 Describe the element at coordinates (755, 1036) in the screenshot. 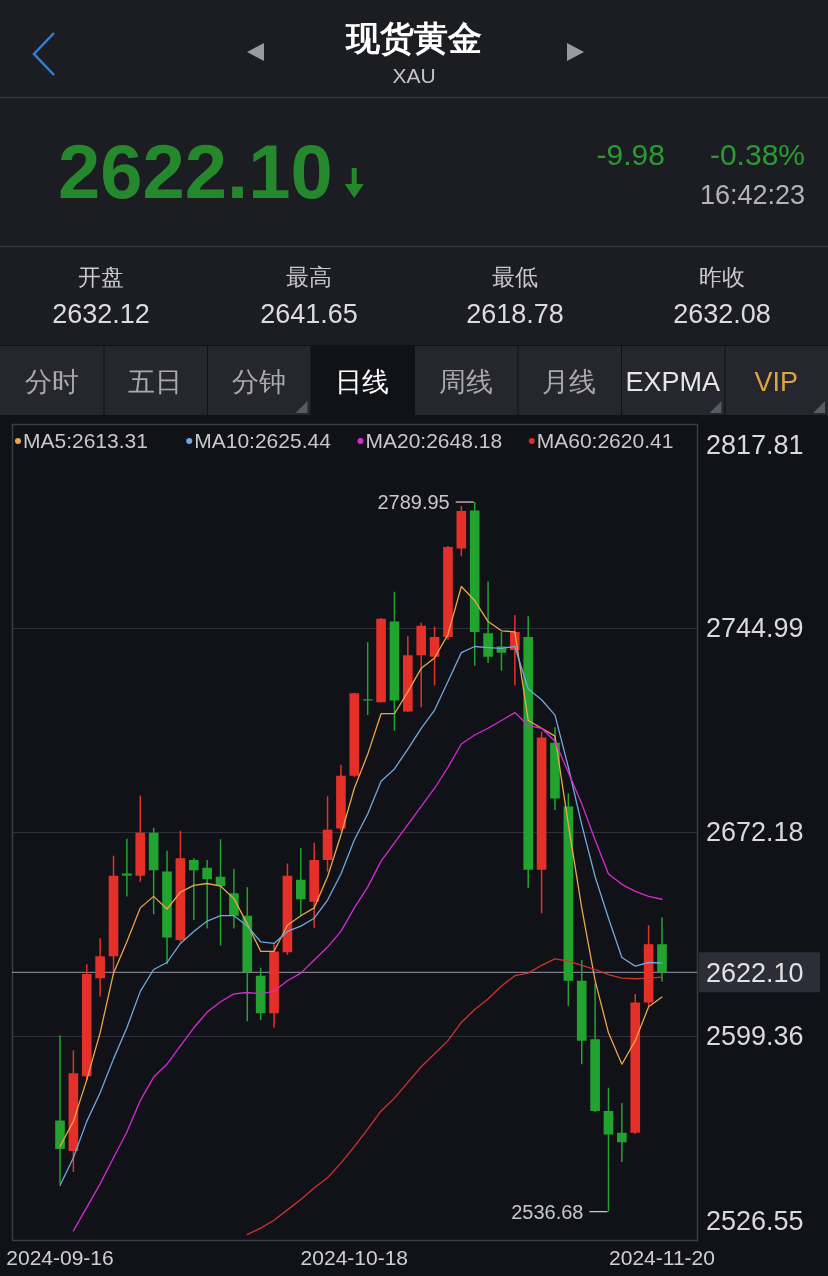

I see `y-tick-label: 2599.36` at that location.